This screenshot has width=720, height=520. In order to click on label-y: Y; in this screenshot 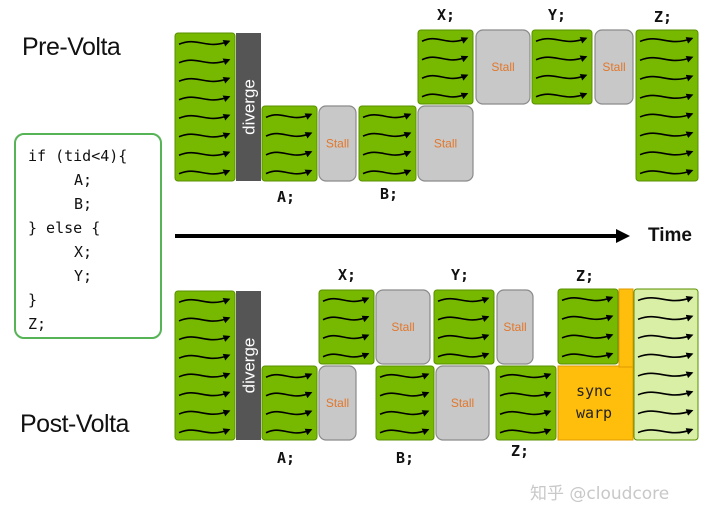, I will do `click(557, 15)`.